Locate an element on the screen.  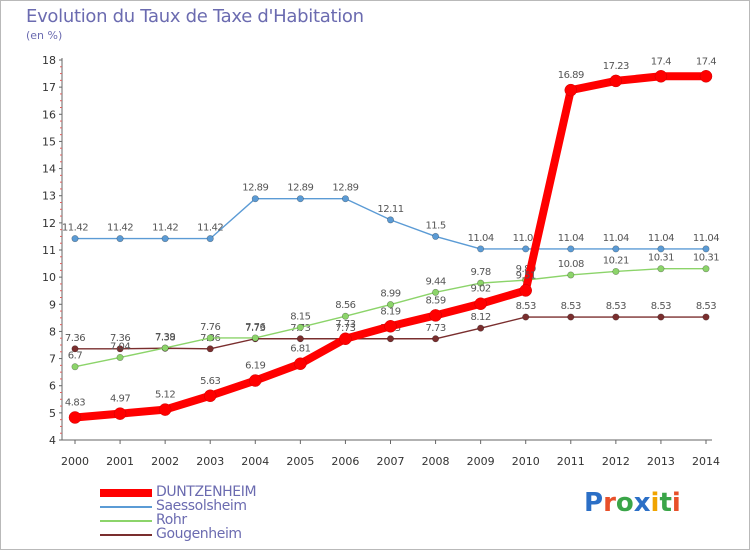
data-label-rohr: 8.15 is located at coordinates (300, 316).